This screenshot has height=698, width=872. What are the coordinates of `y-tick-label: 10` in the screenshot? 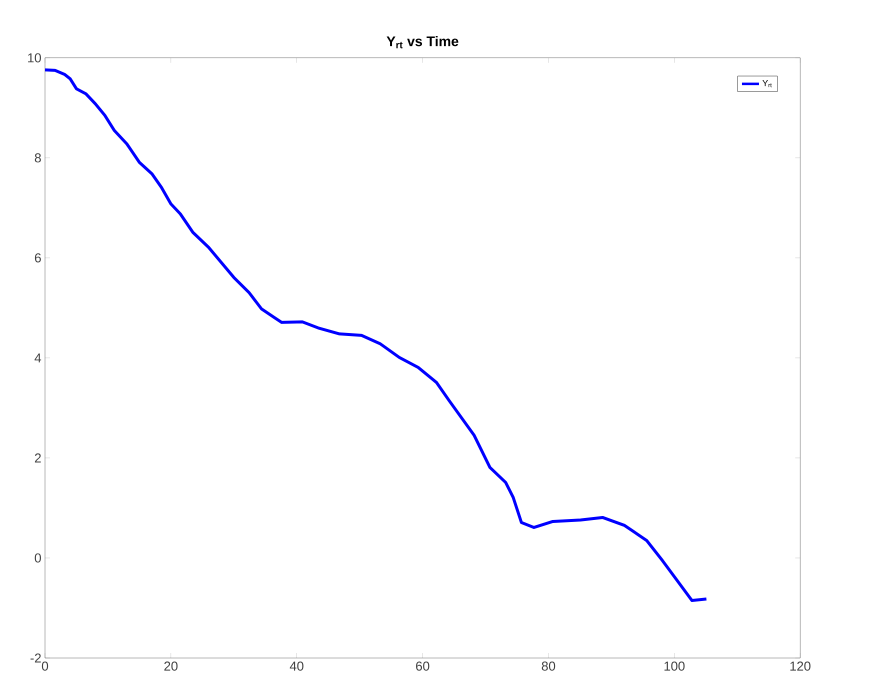 It's located at (34, 57).